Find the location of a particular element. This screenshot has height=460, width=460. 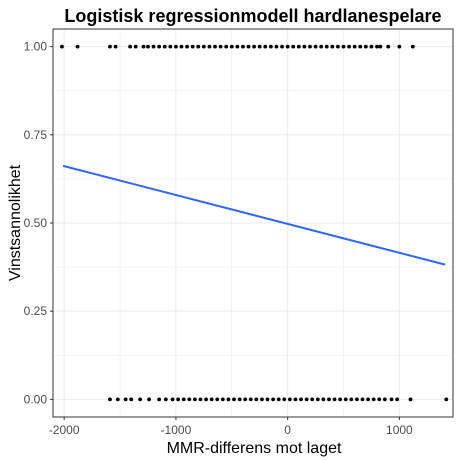

y-tick-label: 0.75 is located at coordinates (36, 135).